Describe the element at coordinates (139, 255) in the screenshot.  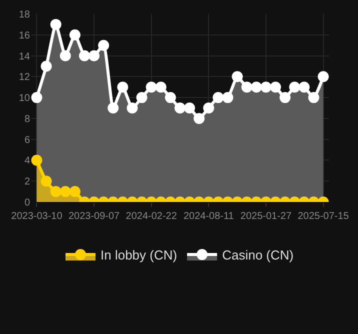
I see `legend-label: In lobby (CN)` at that location.